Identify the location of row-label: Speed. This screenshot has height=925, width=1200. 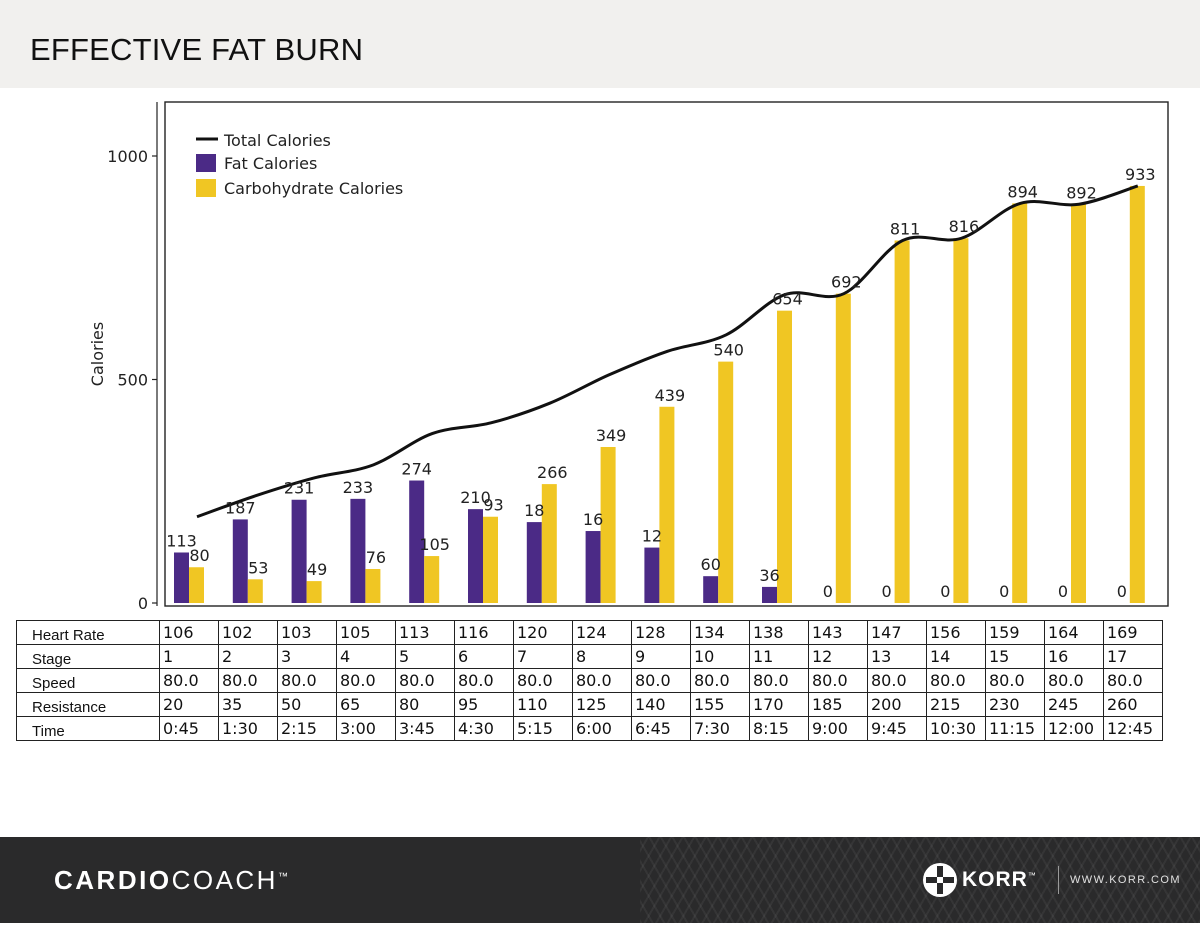
(88, 680).